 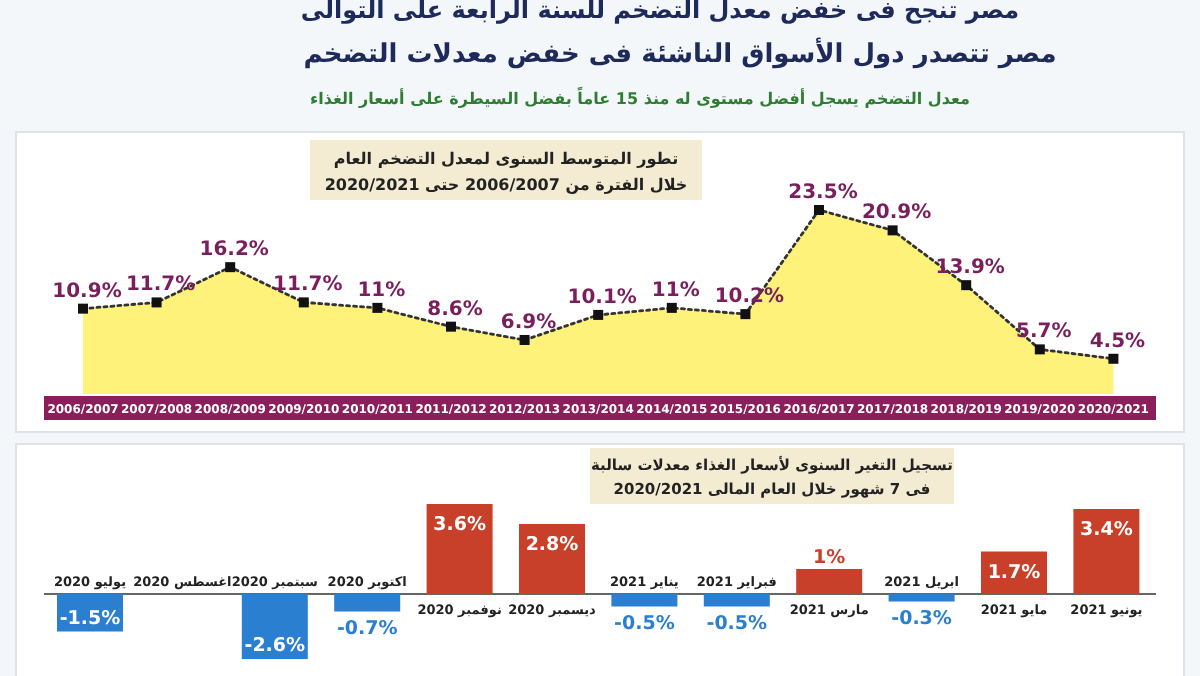 I want to click on text: معدل التضخم يسجل أفضل مستوى له منذ 15 عاماً بفضل السيطرة على أسعار الغذاء, so click(x=640, y=97).